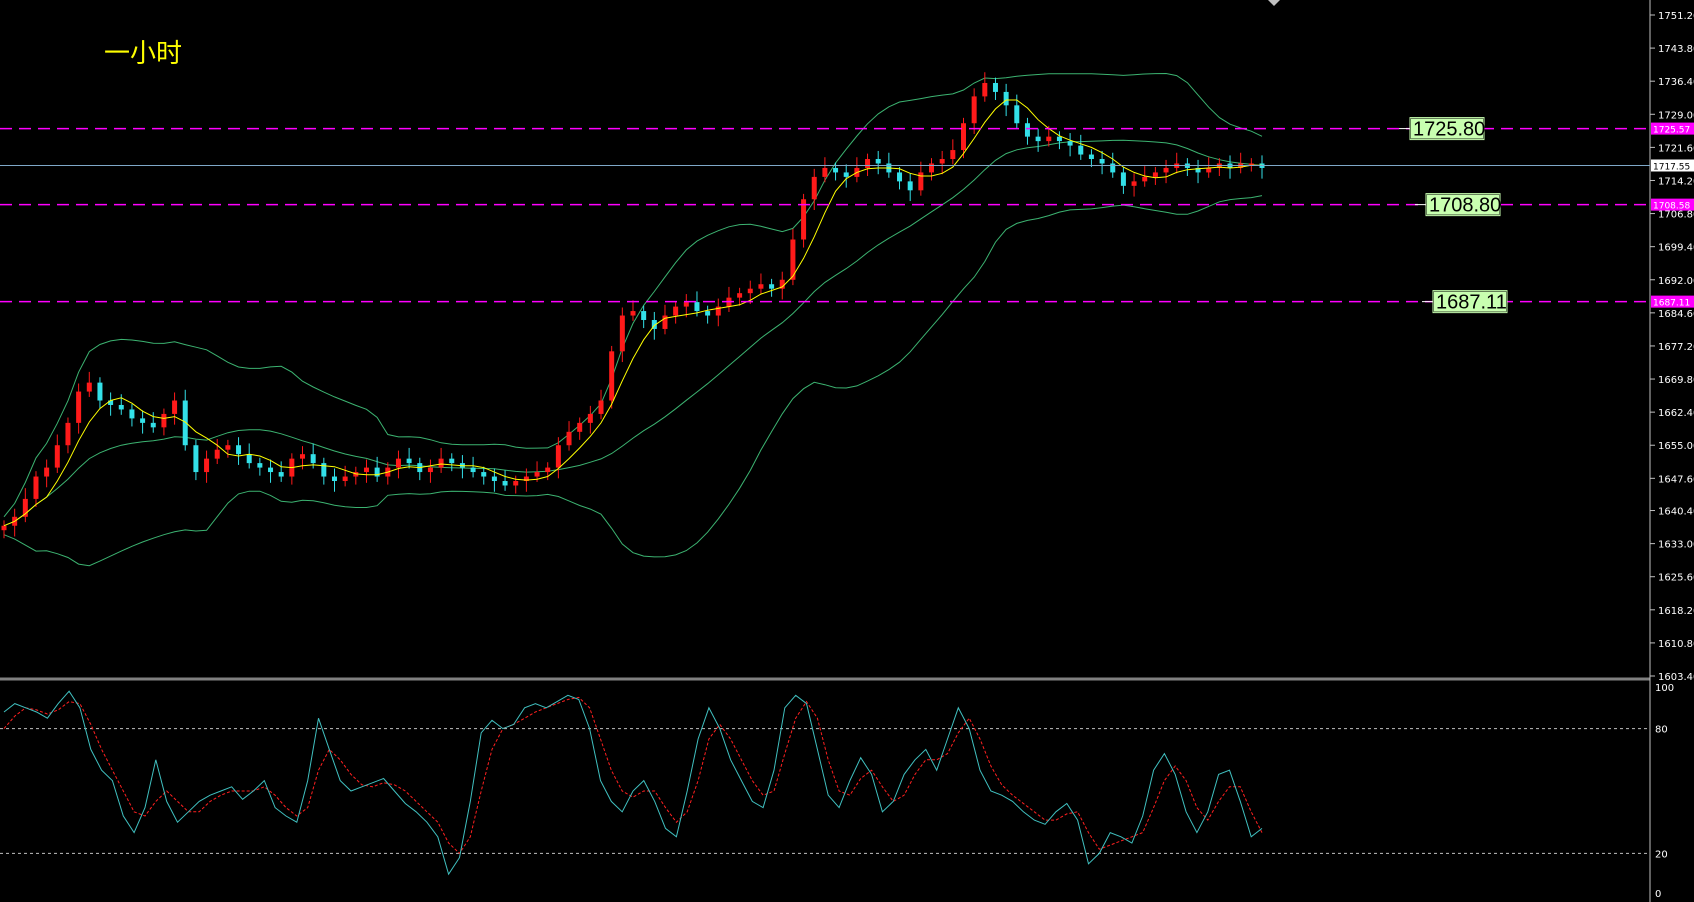 The image size is (1694, 902). What do you see at coordinates (1676, 82) in the screenshot?
I see `price-tick-label: 1736.40` at bounding box center [1676, 82].